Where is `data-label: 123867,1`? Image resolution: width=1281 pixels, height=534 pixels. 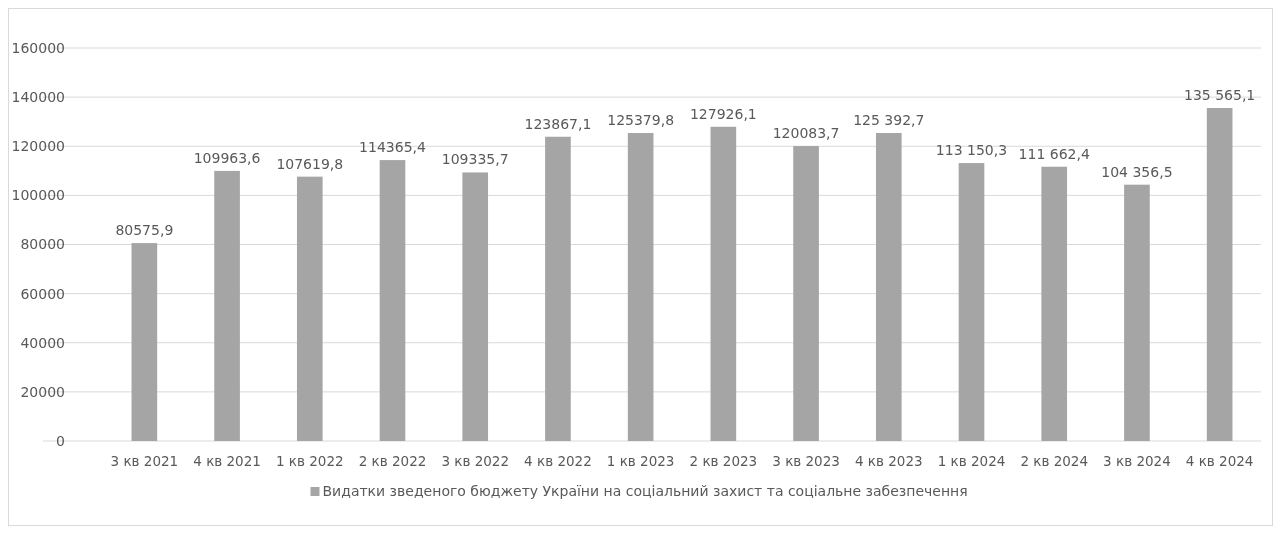
data-label: 123867,1 is located at coordinates (558, 123).